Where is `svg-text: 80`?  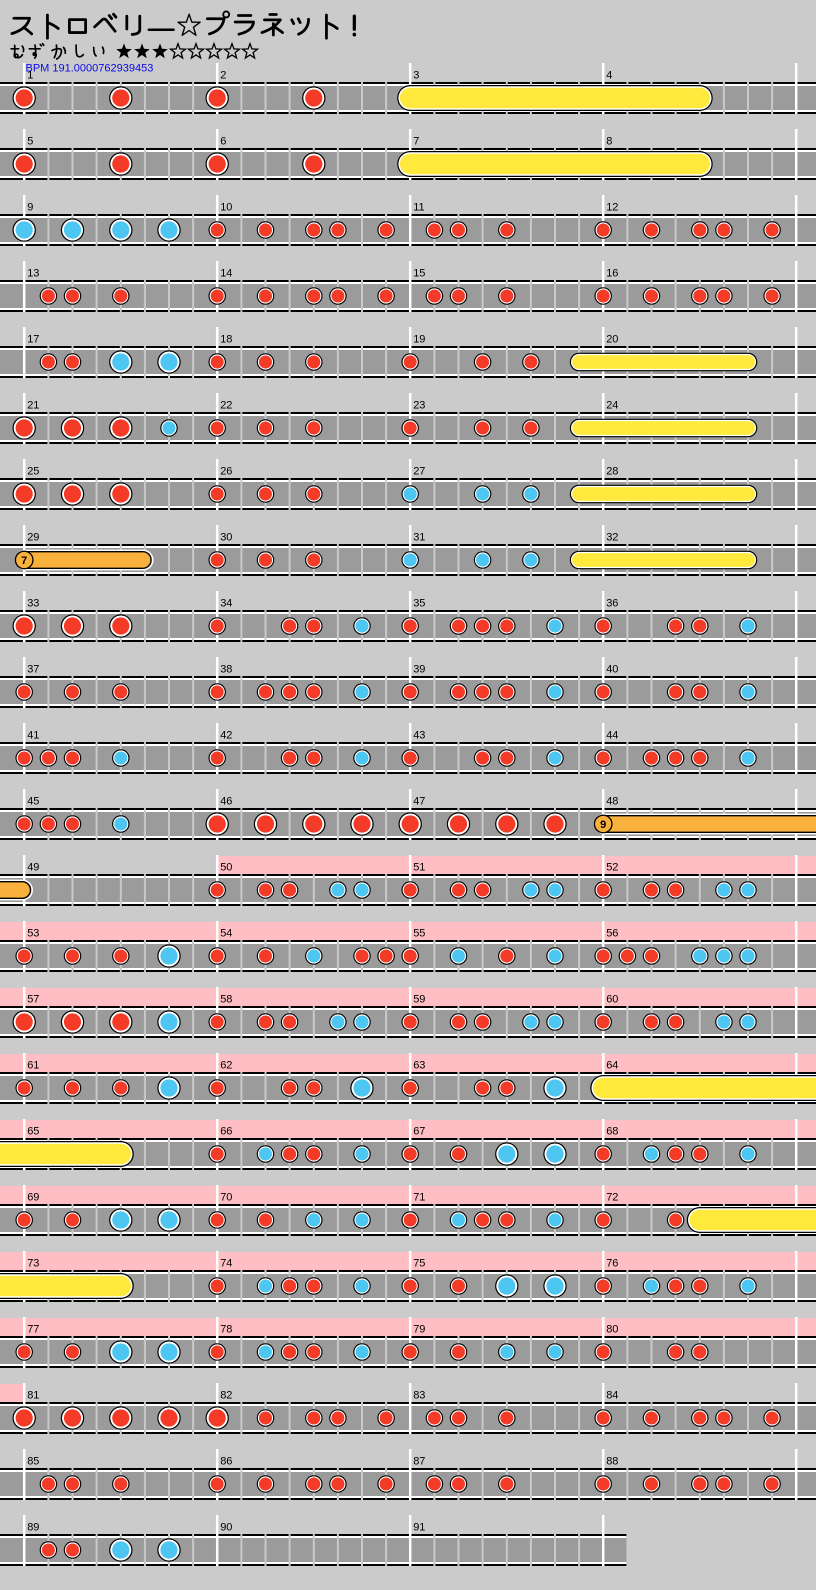
svg-text: 80 is located at coordinates (612, 1330).